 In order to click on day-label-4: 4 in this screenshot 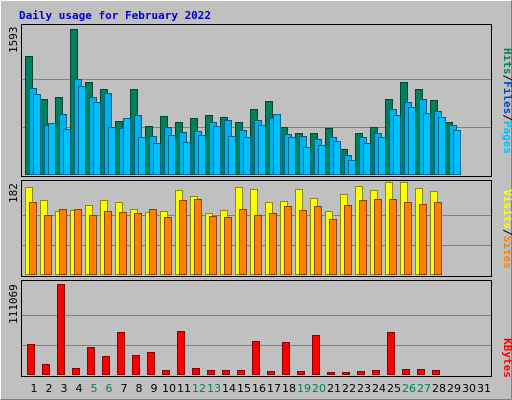, I will do `click(79, 388)`.